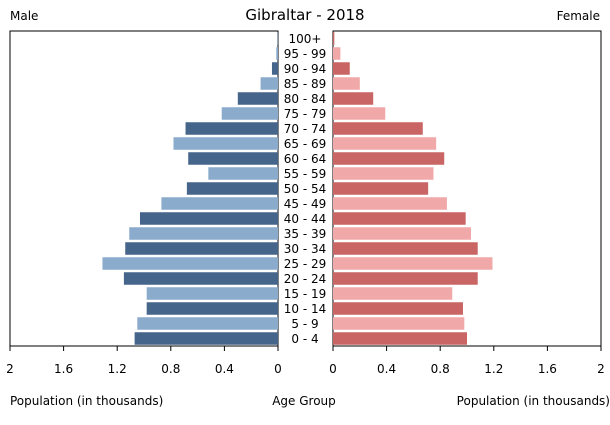  I want to click on age-group-label: 45 - 49, so click(305, 204).